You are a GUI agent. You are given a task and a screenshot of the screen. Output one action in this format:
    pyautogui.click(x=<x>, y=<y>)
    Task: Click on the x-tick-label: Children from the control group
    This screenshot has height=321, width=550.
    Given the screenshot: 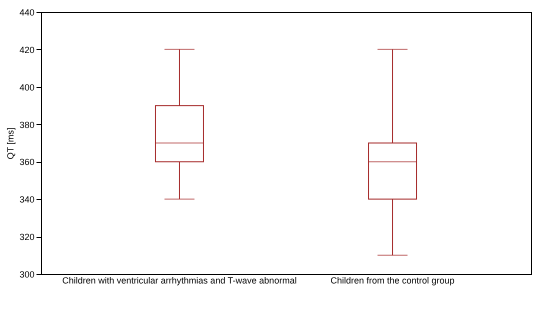 What is the action you would take?
    pyautogui.click(x=392, y=281)
    